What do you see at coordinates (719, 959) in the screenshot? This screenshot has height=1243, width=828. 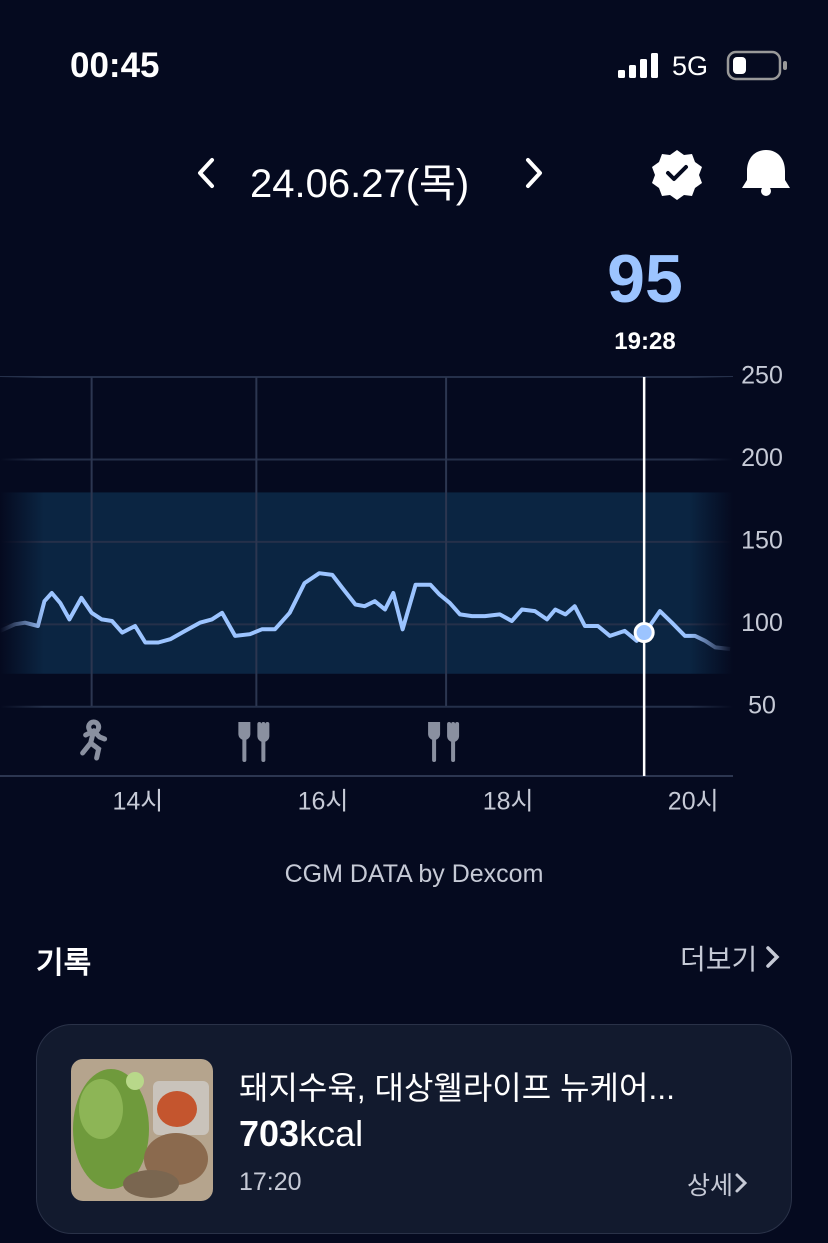 I see `more-text: 더보기` at bounding box center [719, 959].